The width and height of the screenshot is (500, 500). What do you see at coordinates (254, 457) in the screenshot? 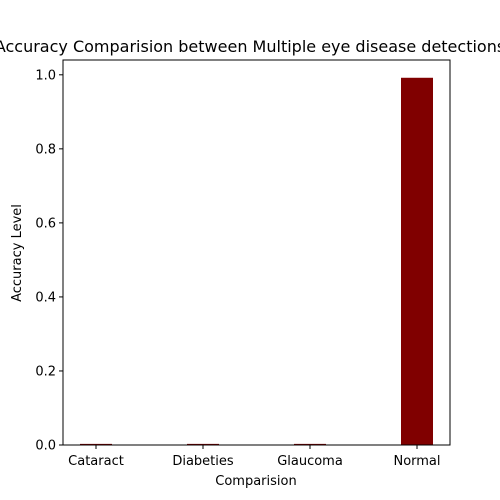
I see `x-axis: Cataract Diabeties Glaucoma Normal` at bounding box center [254, 457].